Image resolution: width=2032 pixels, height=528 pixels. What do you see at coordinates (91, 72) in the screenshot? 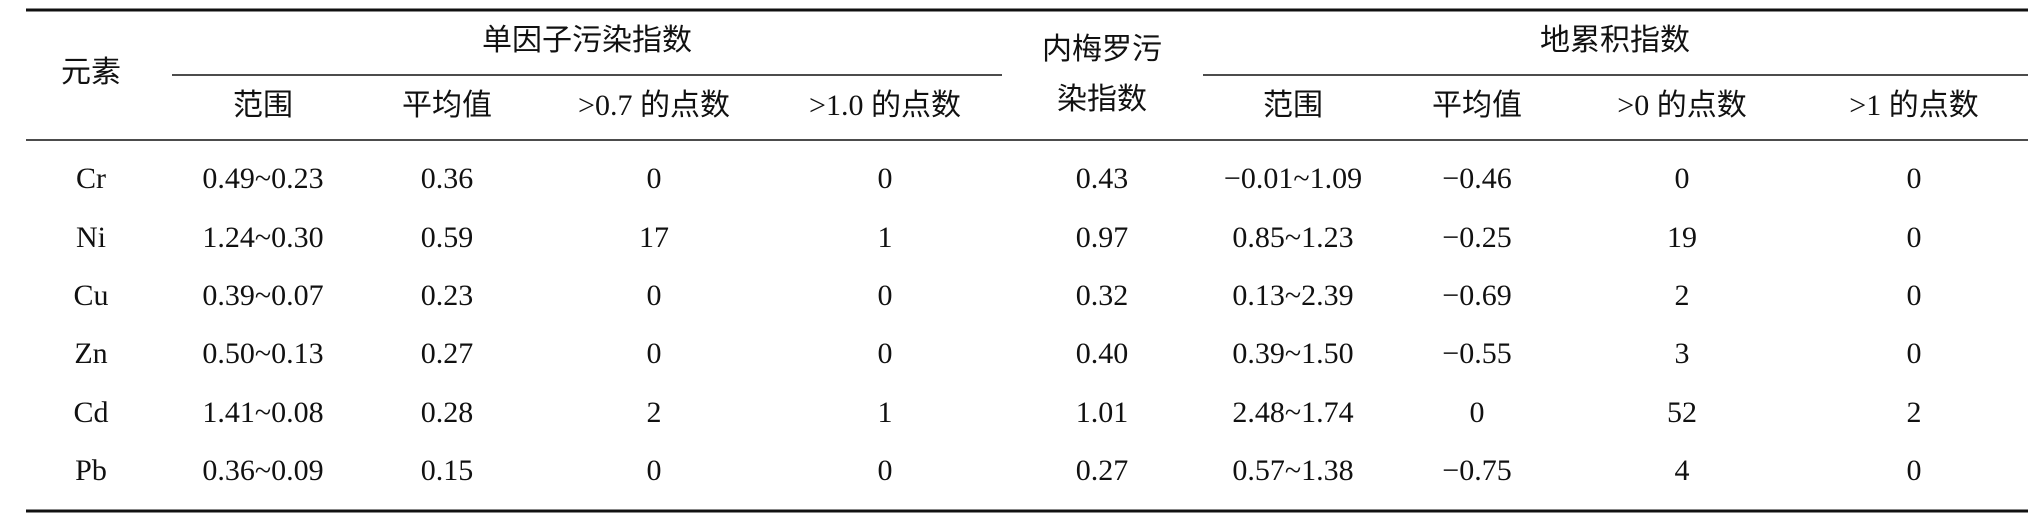
I see `header-cell: 元素` at bounding box center [91, 72].